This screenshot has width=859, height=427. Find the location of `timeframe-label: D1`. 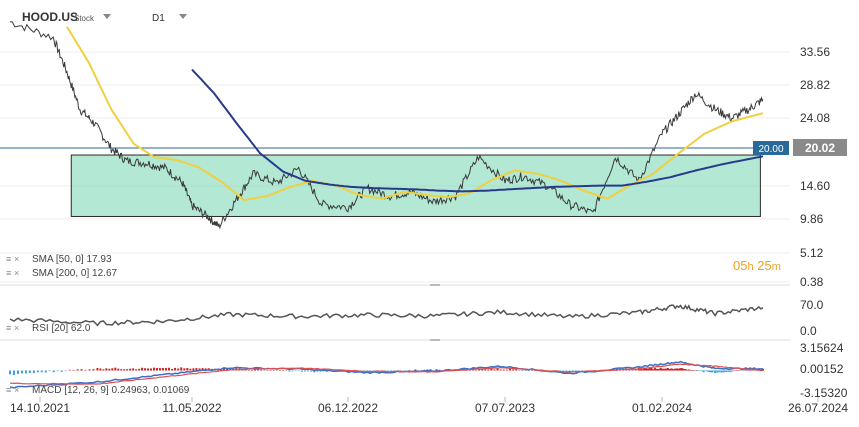

timeframe-label: D1 is located at coordinates (158, 18).